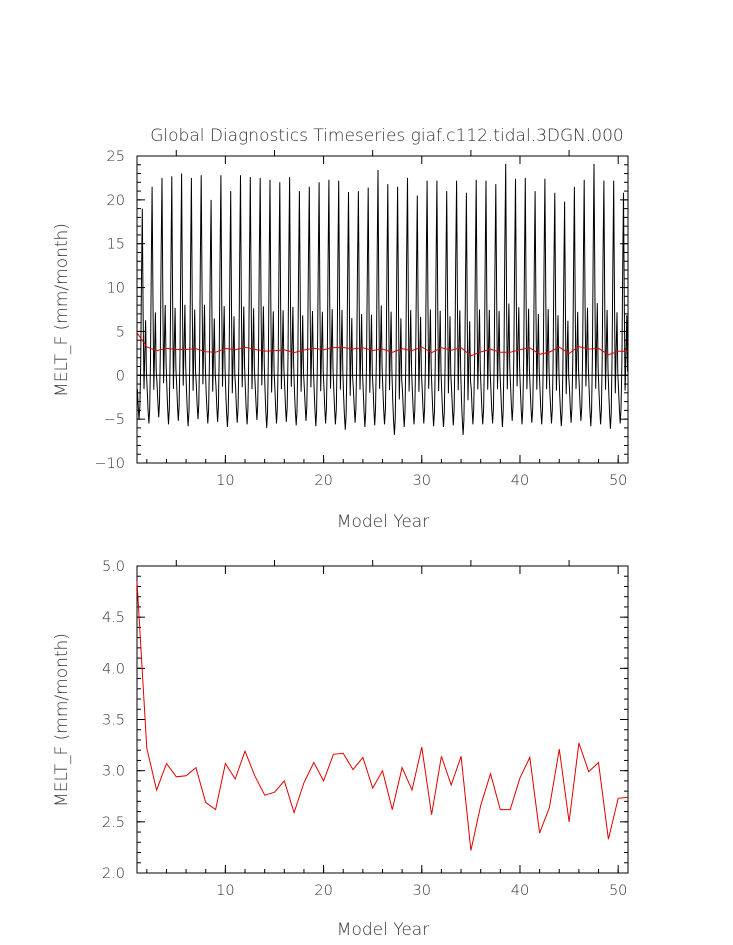  I want to click on y-tick-label: 25, so click(116, 157).